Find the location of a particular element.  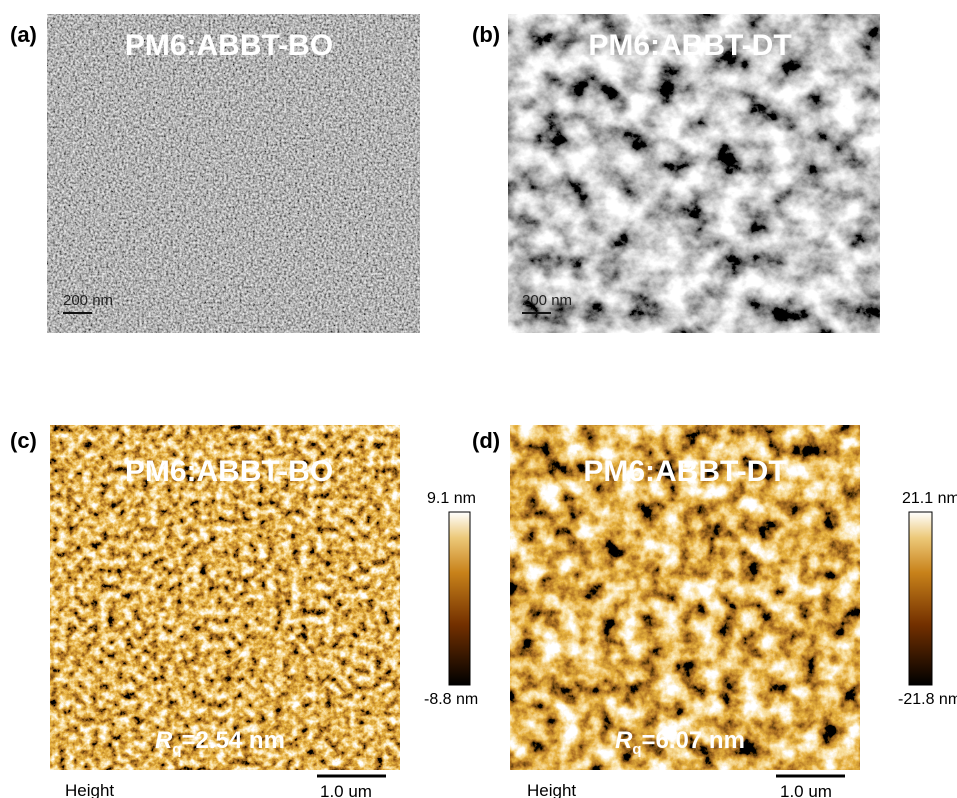

rq-value: =2.54 nm is located at coordinates (233, 740).